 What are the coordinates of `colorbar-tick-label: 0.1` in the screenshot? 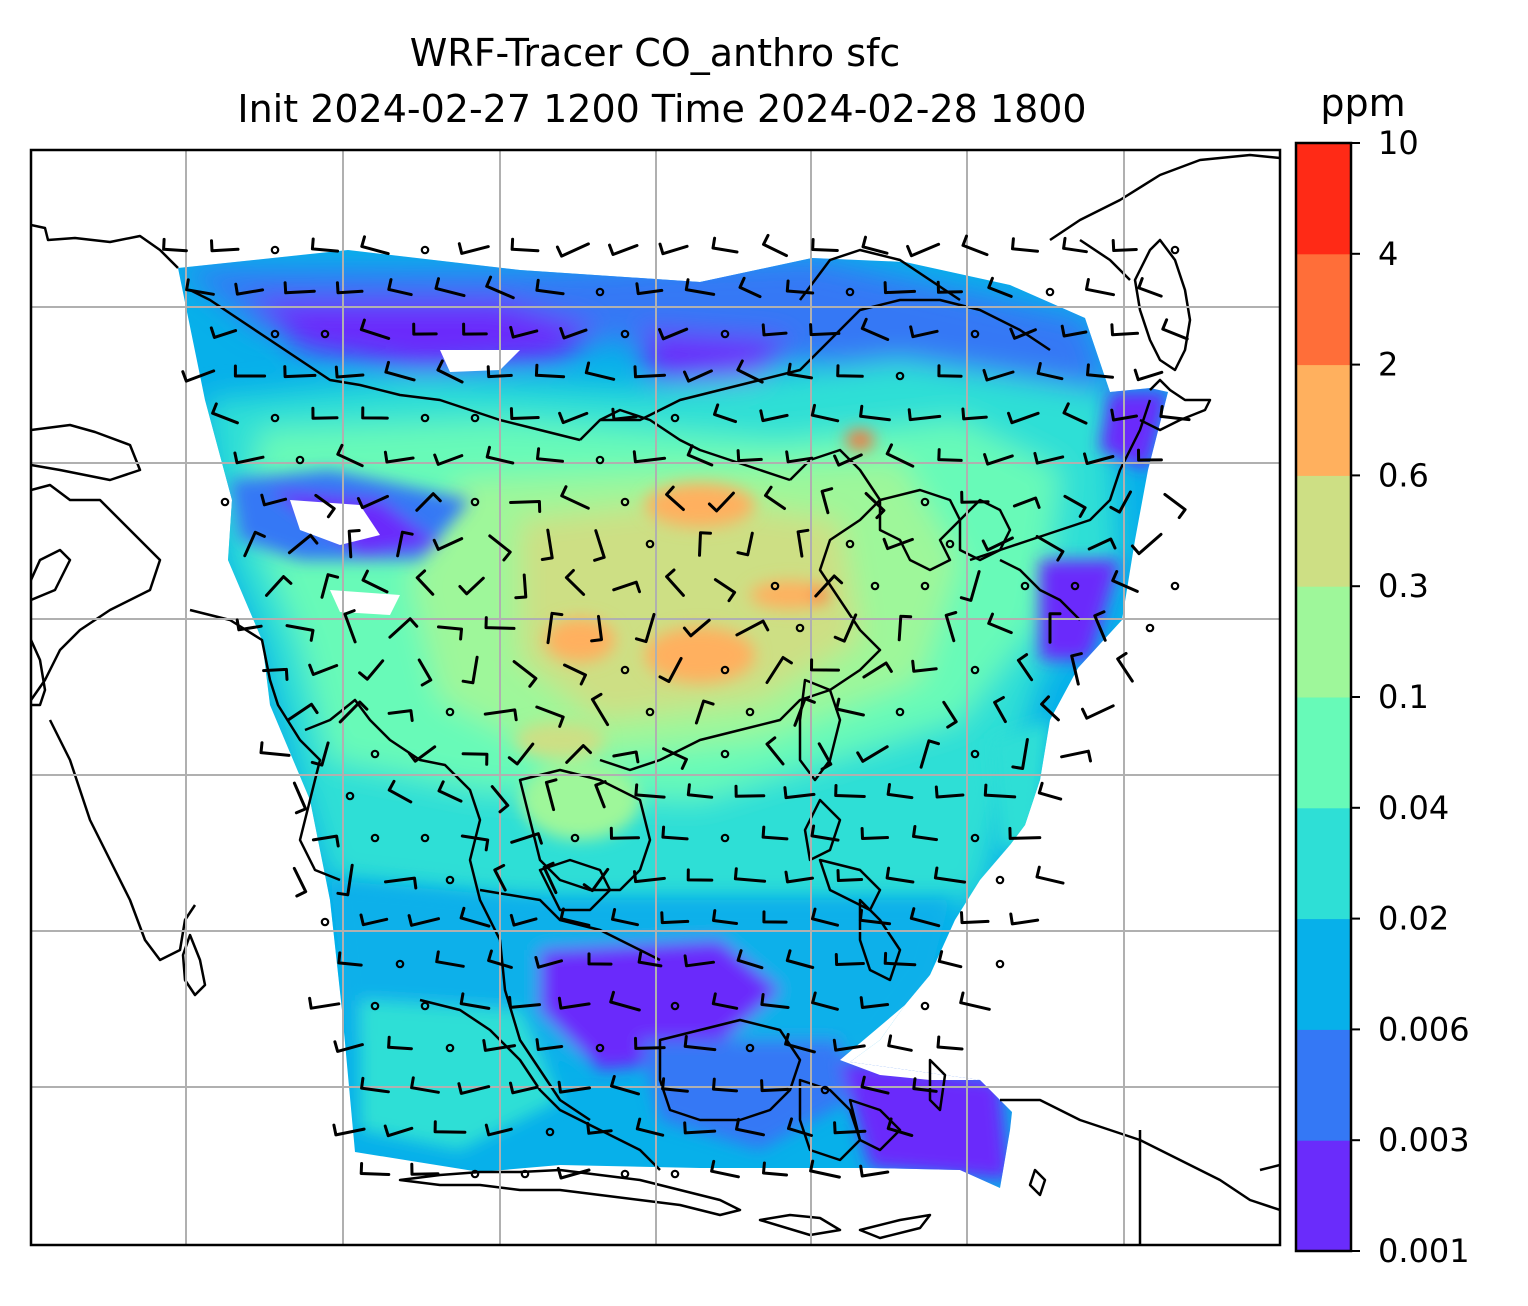 It's located at (1403, 697).